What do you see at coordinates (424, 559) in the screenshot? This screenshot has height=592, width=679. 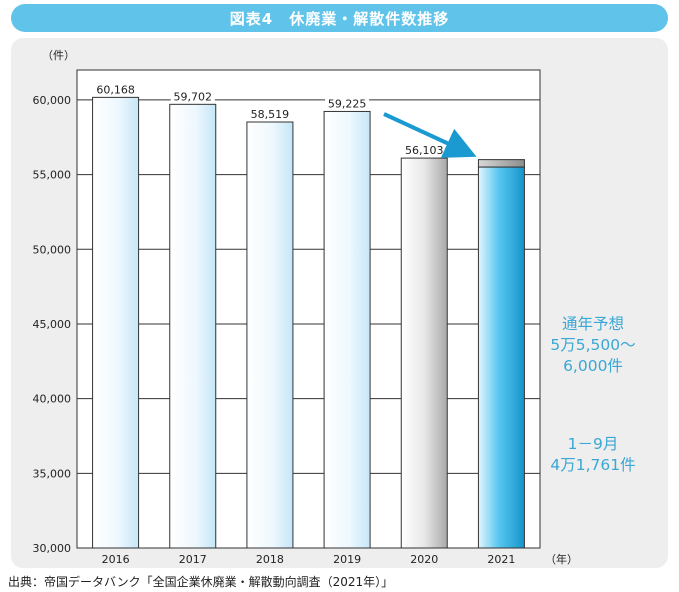 I see `x-tick-label: 2020` at bounding box center [424, 559].